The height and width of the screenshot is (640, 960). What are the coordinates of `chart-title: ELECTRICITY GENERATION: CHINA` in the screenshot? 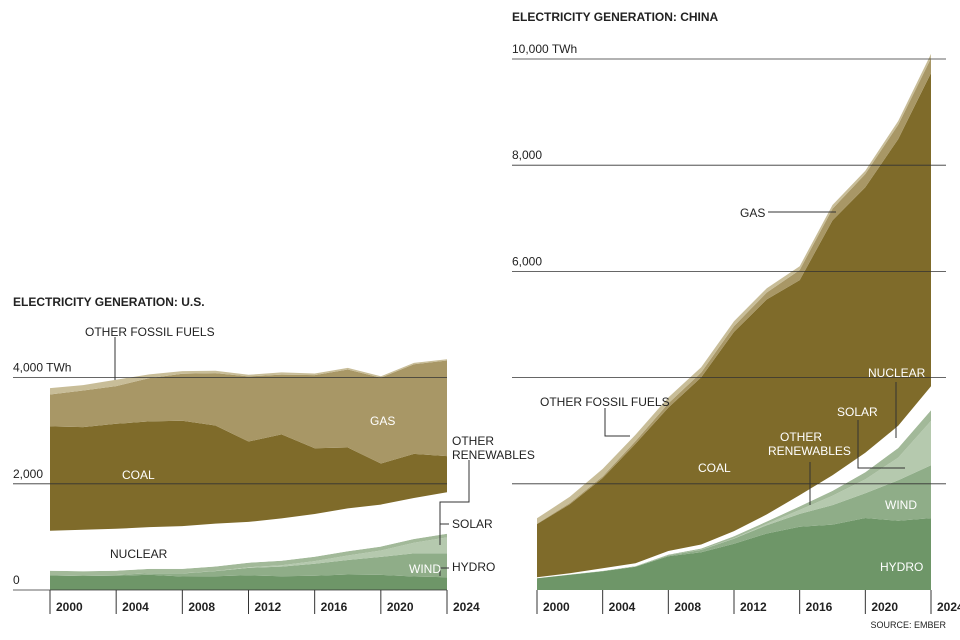 It's located at (615, 17).